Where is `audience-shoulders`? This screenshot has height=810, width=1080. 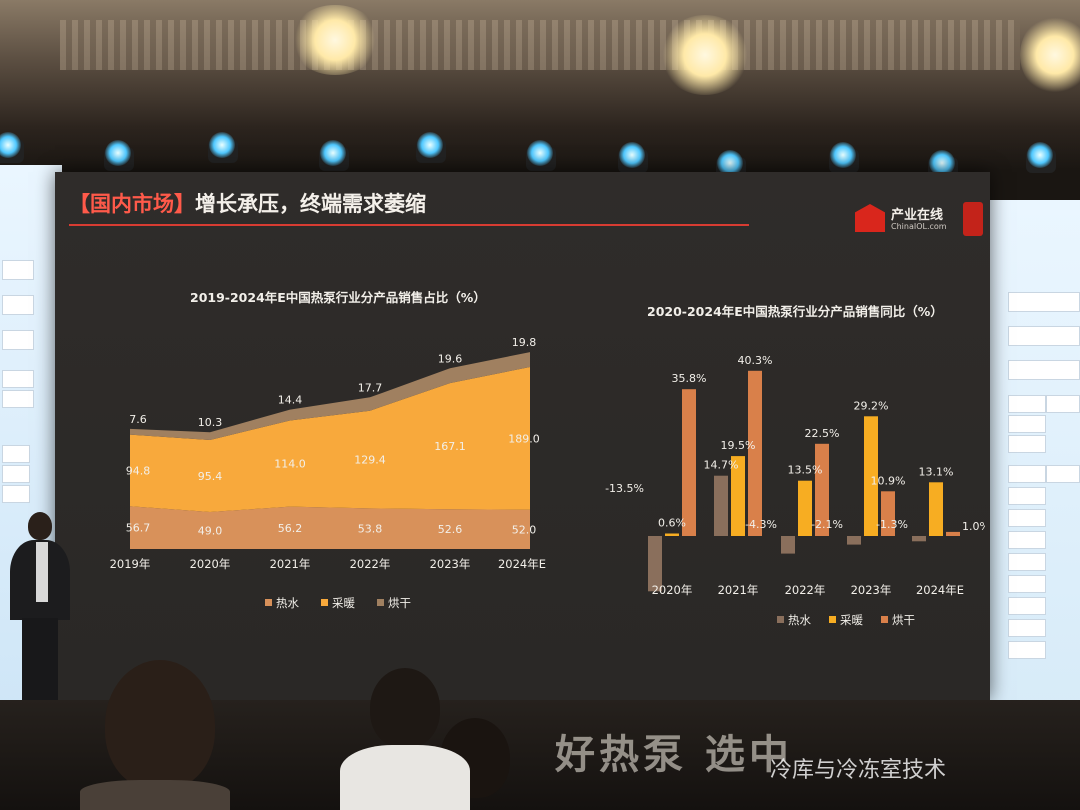 audience-shoulders is located at coordinates (405, 777).